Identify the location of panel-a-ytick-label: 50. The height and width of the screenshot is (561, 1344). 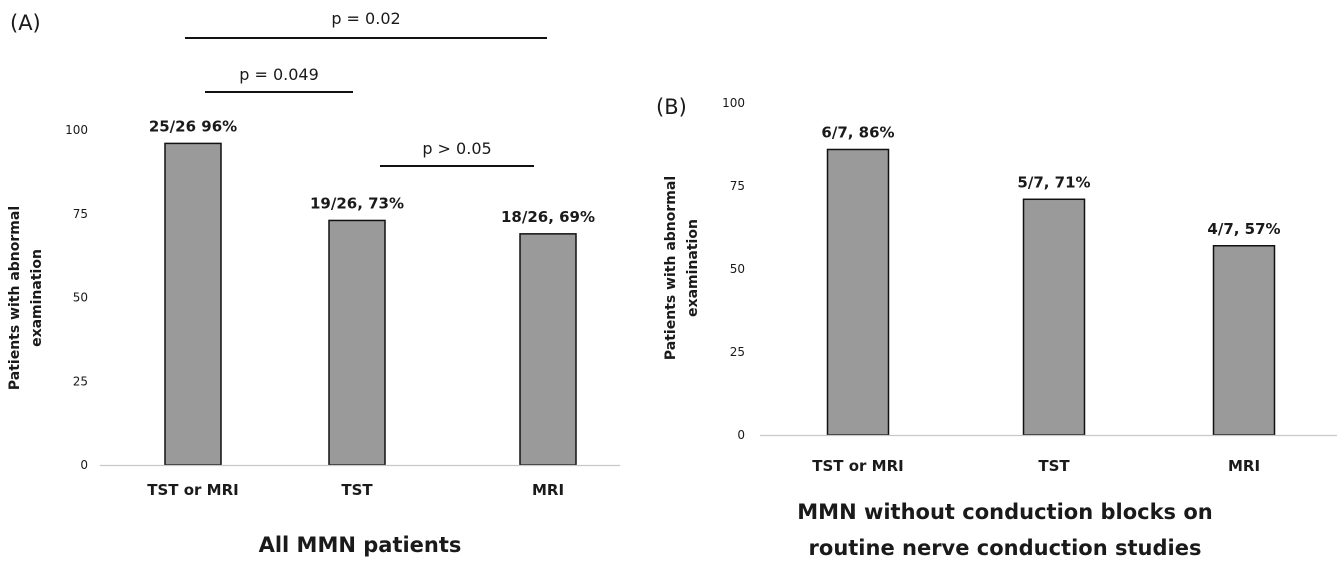
(80, 298).